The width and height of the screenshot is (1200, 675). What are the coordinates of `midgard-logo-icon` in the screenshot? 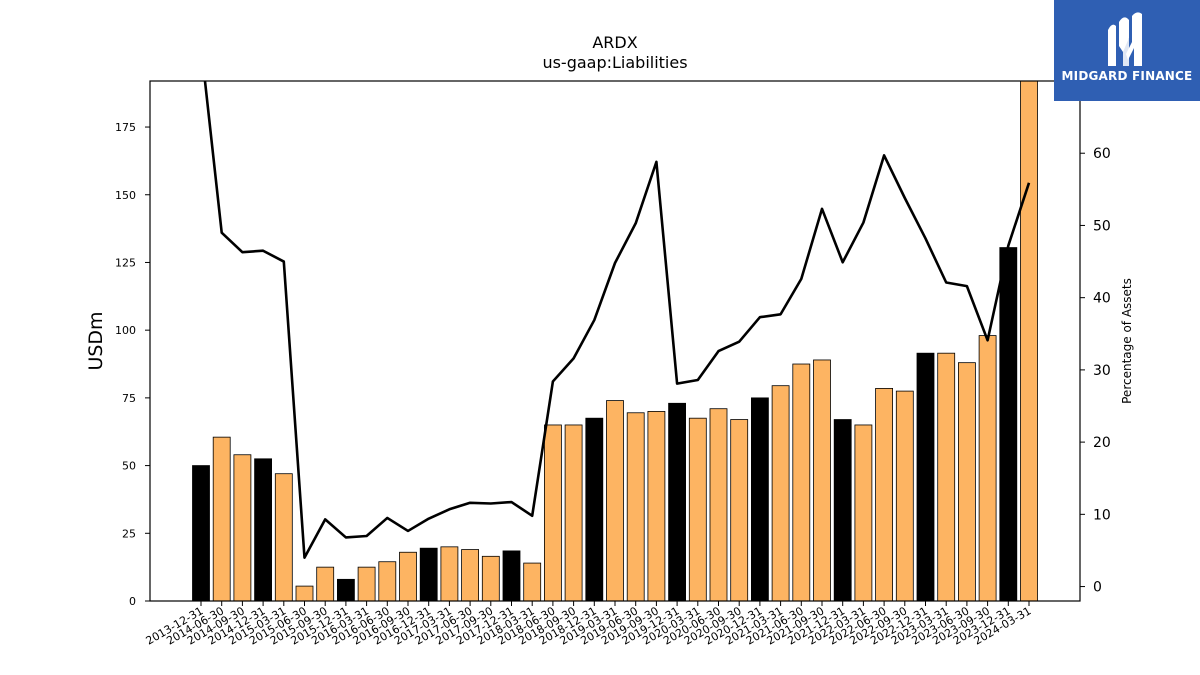 It's located at (1125, 39).